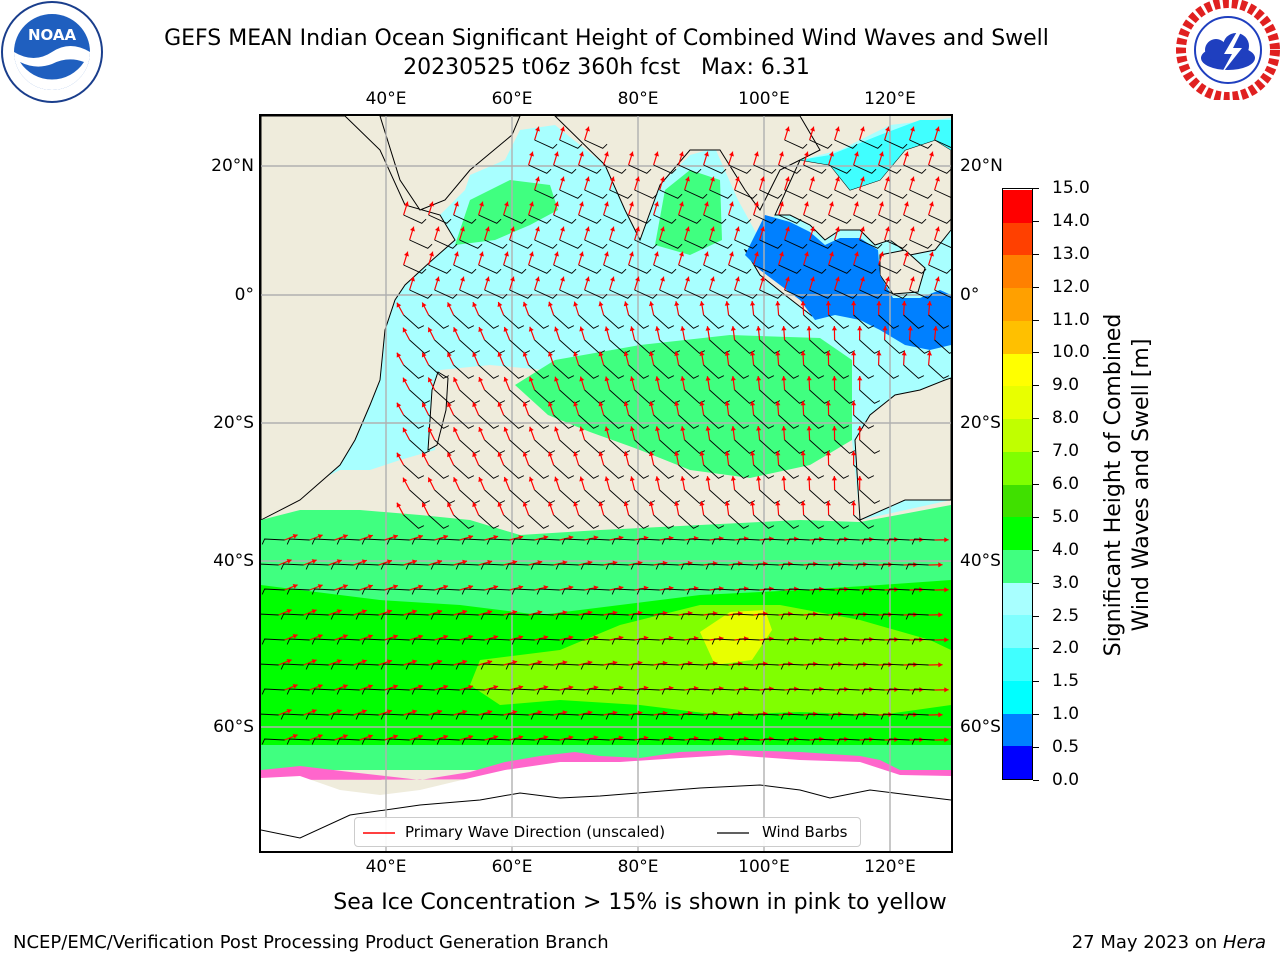 This screenshot has height=960, width=1280. What do you see at coordinates (980, 727) in the screenshot?
I see `lat-tick-right: 60°S` at bounding box center [980, 727].